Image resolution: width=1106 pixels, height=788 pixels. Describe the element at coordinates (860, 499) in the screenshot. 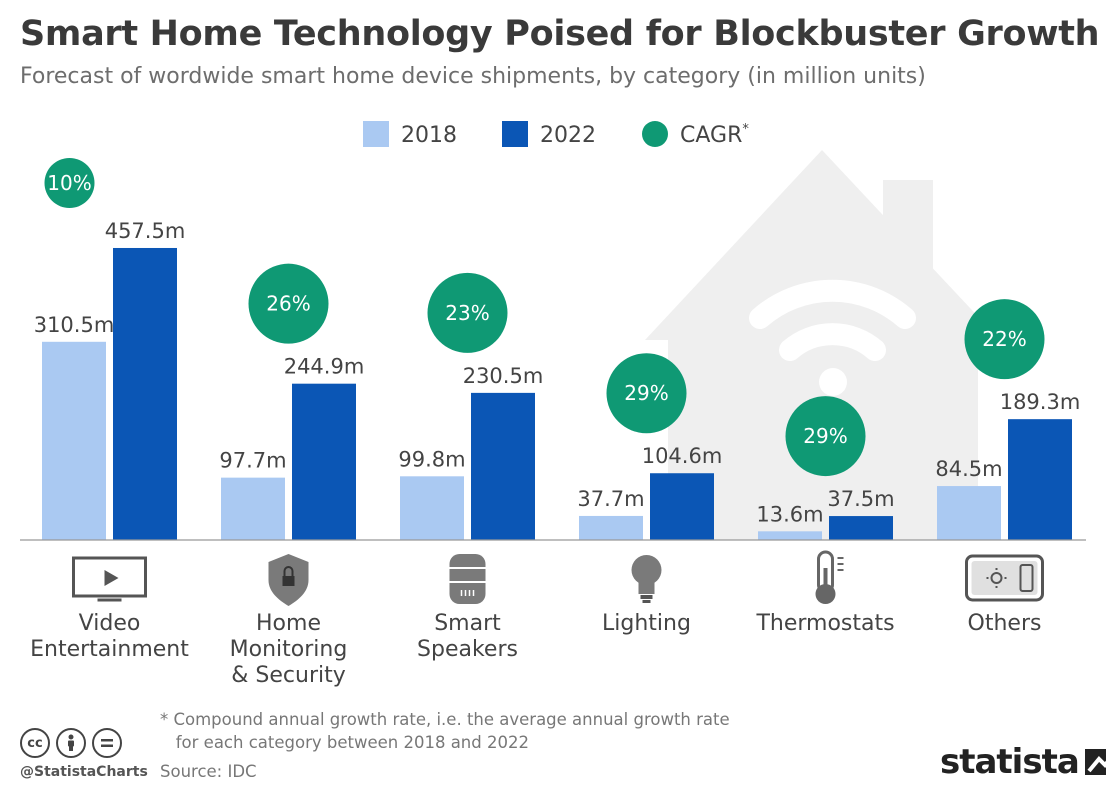

I see `data-label-2022-4: 37.5m` at that location.